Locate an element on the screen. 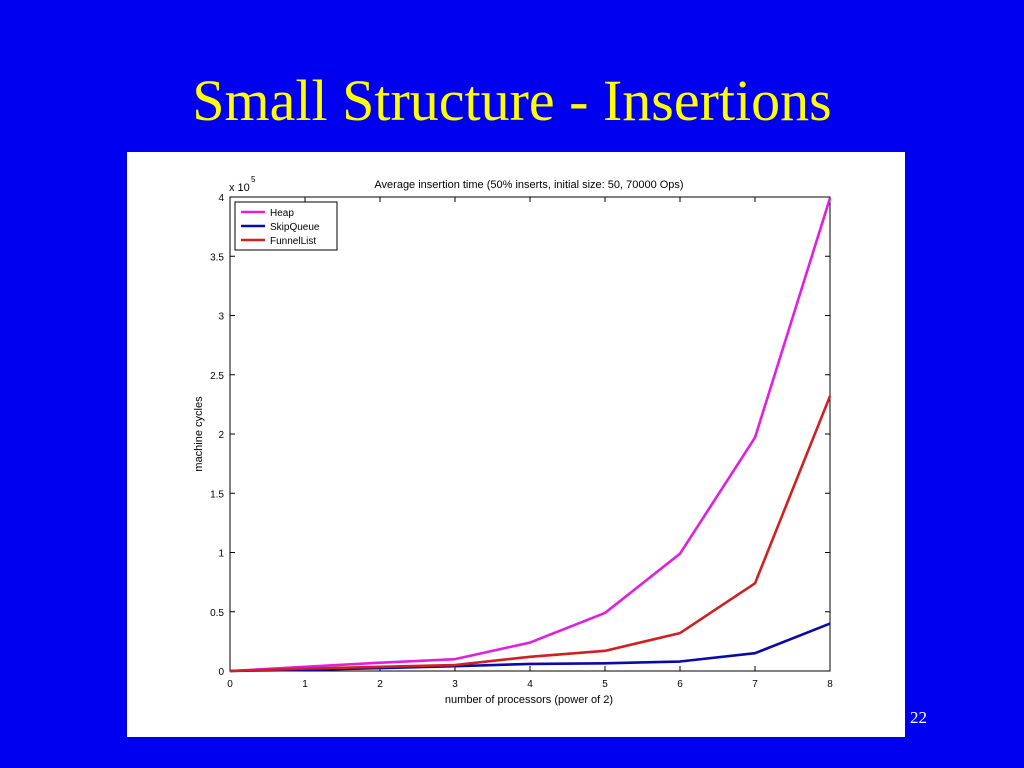  x-axis-label: number of processors (power of 2) is located at coordinates (529, 700).